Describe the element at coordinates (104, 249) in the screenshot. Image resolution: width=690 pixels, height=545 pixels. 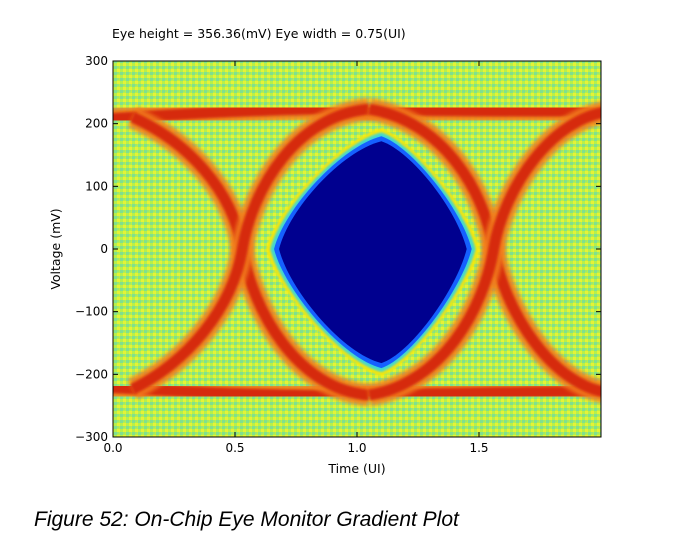
I see `y-tick-label: 0` at that location.